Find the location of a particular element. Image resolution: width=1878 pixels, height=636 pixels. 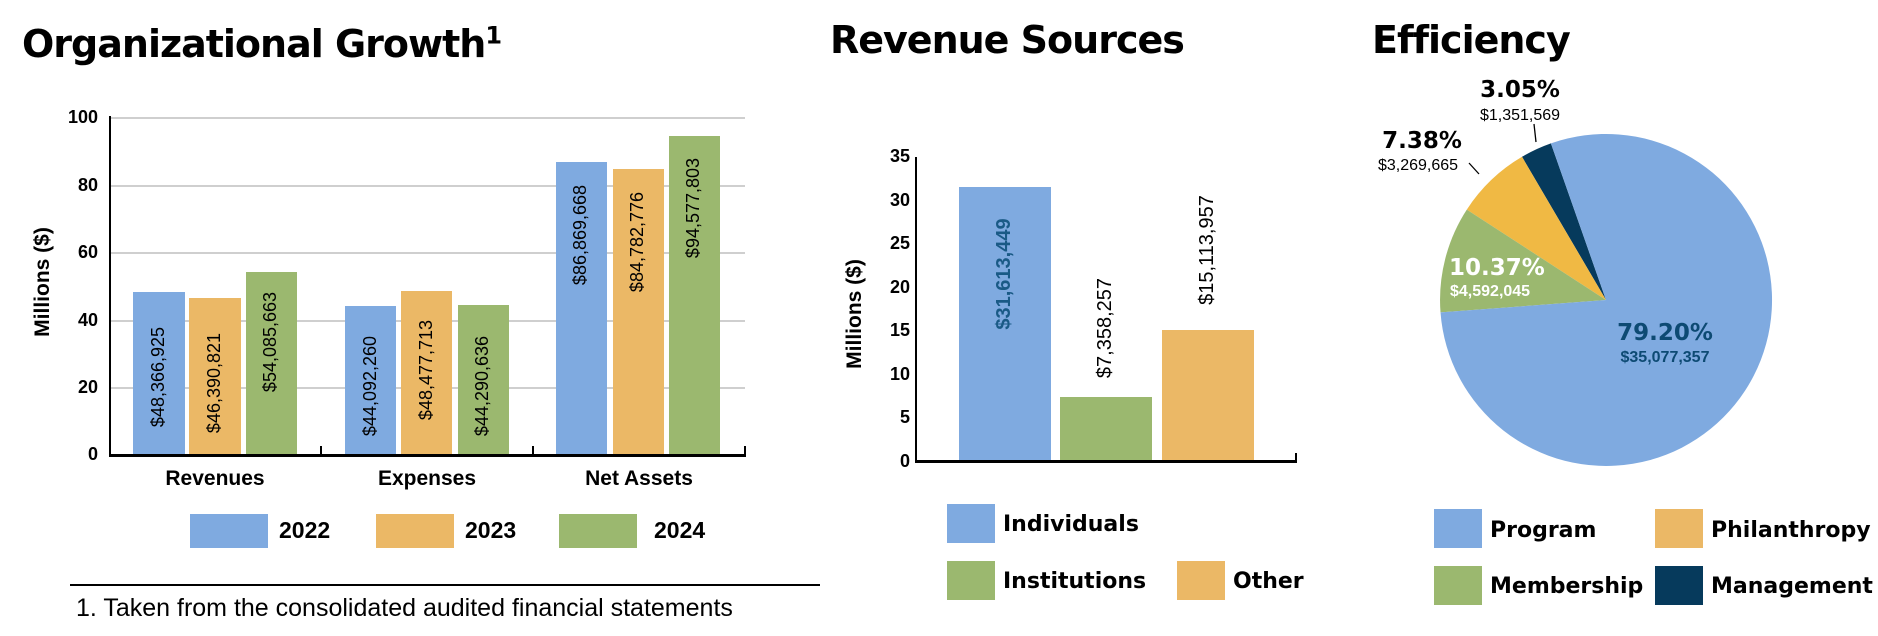

pie-pct-philanthropy: 7.38% is located at coordinates (1422, 141).